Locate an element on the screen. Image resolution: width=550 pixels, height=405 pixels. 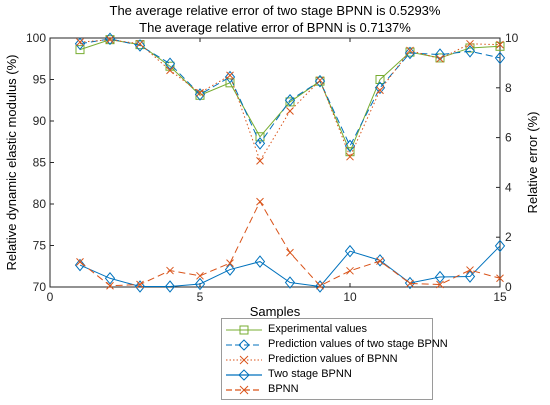
legend-line-pred-bpnn is located at coordinates (244, 360).